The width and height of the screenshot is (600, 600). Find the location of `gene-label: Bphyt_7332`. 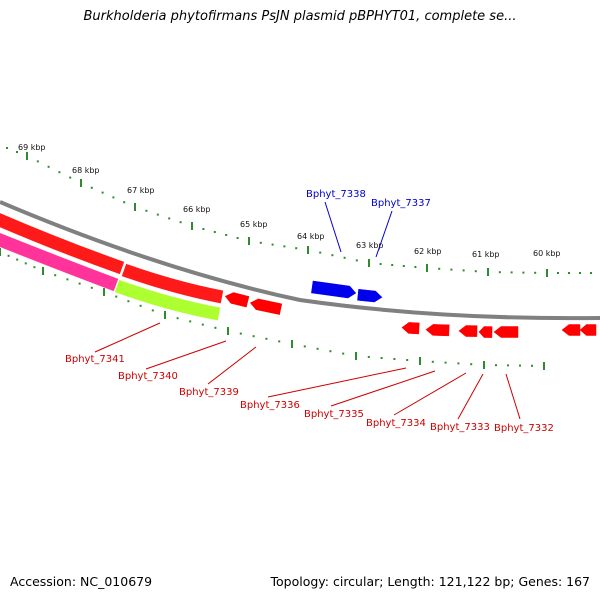

gene-label: Bphyt_7332 is located at coordinates (524, 428).